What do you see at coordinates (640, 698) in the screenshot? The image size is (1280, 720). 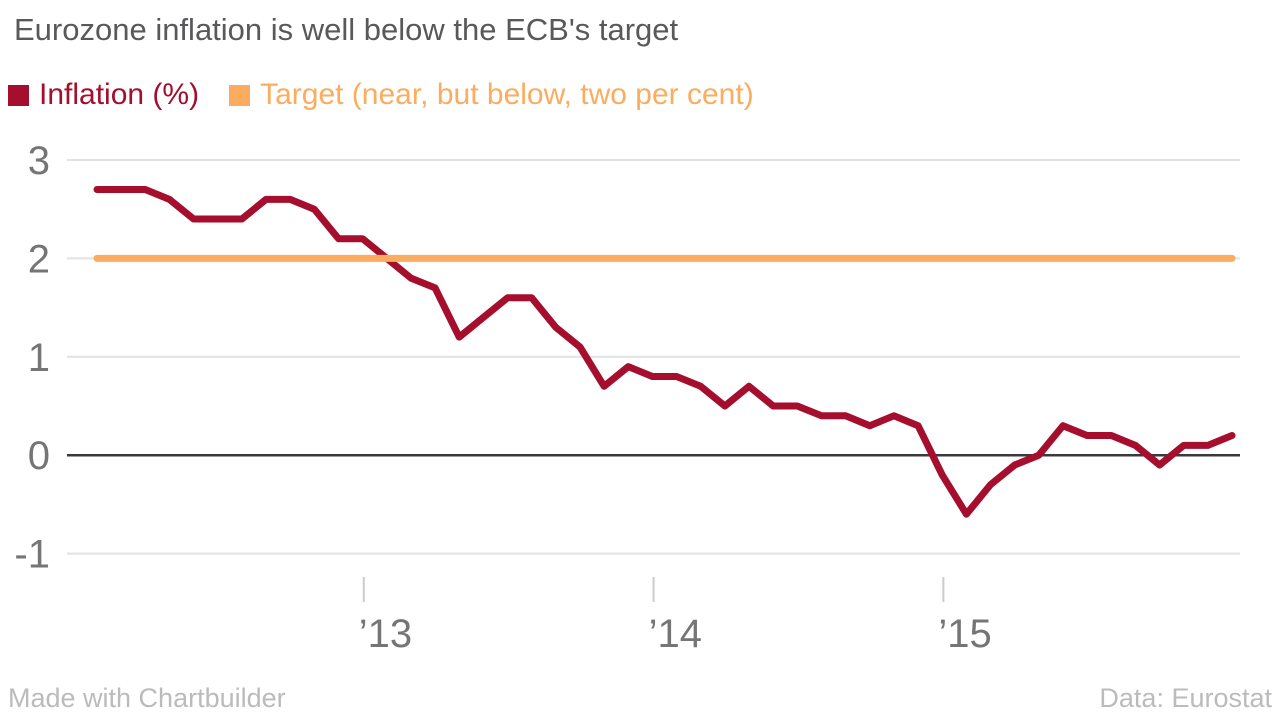 I see `footer: Made with Chartbuilder Data: Eurostat` at bounding box center [640, 698].